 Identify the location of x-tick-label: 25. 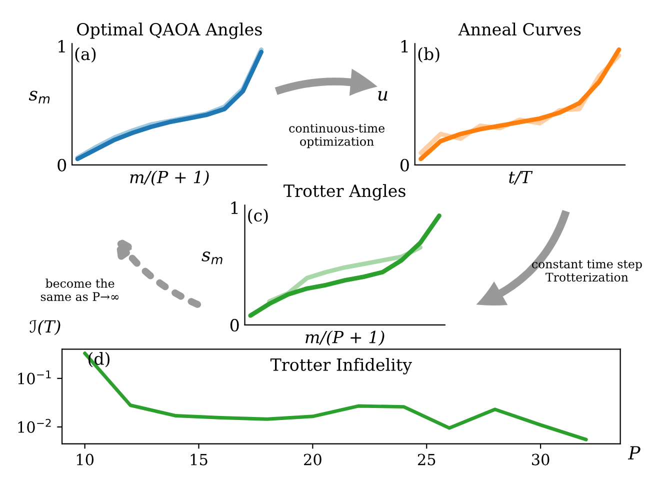
(427, 460).